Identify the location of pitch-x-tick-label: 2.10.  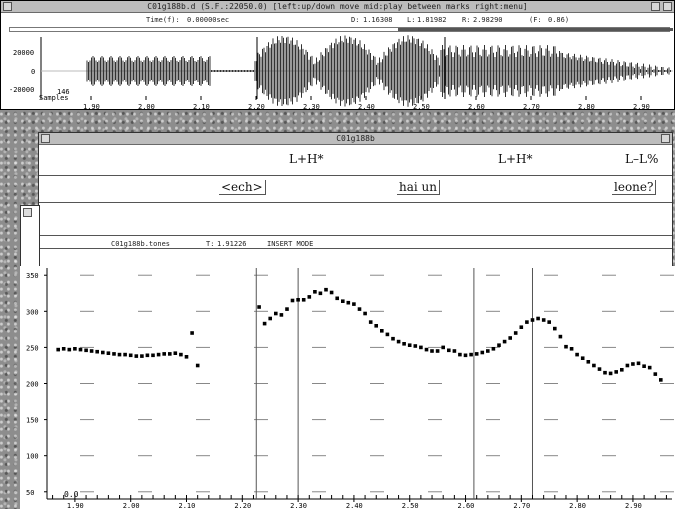
(187, 505).